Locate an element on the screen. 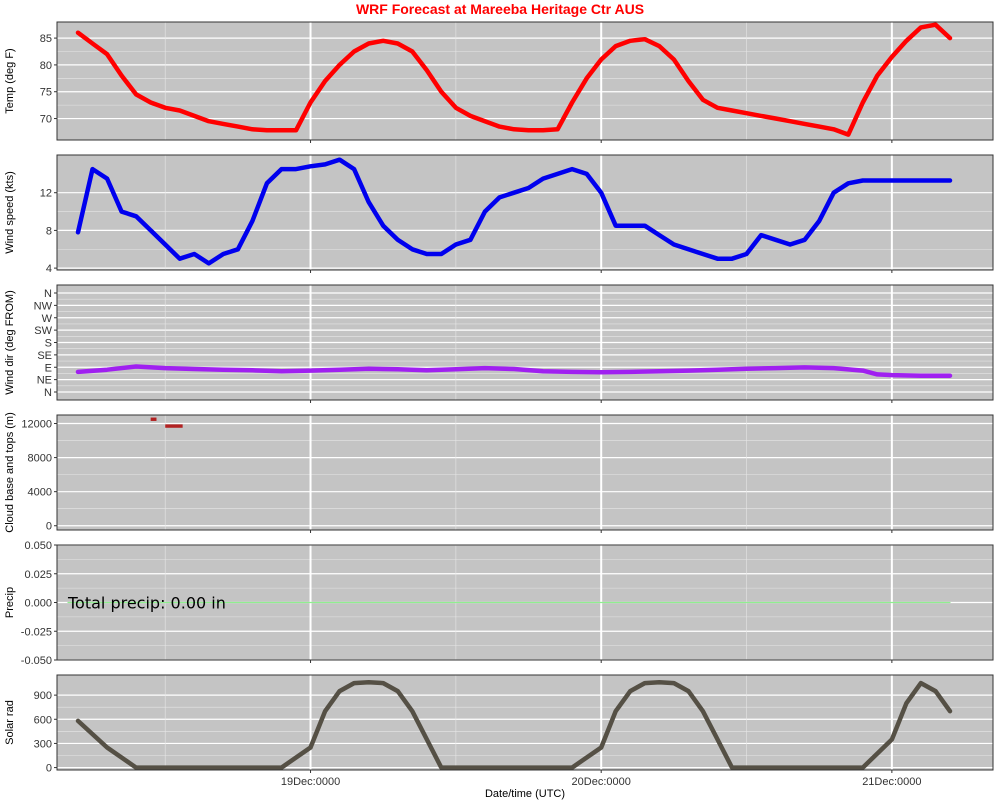  panel-5: 0 300 600 900 Solar rad is located at coordinates (499, 724).